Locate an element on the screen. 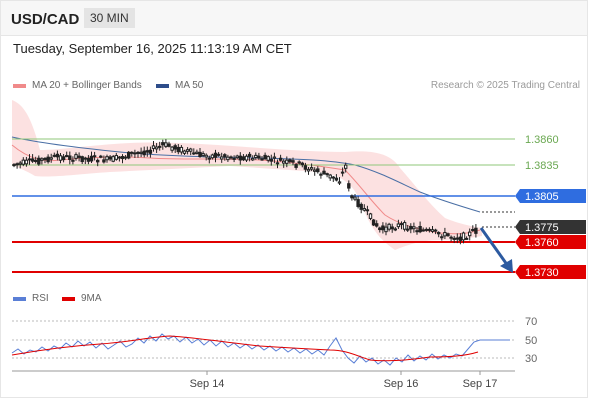 This screenshot has width=590, height=400. rsi-9ma-line is located at coordinates (245, 348).